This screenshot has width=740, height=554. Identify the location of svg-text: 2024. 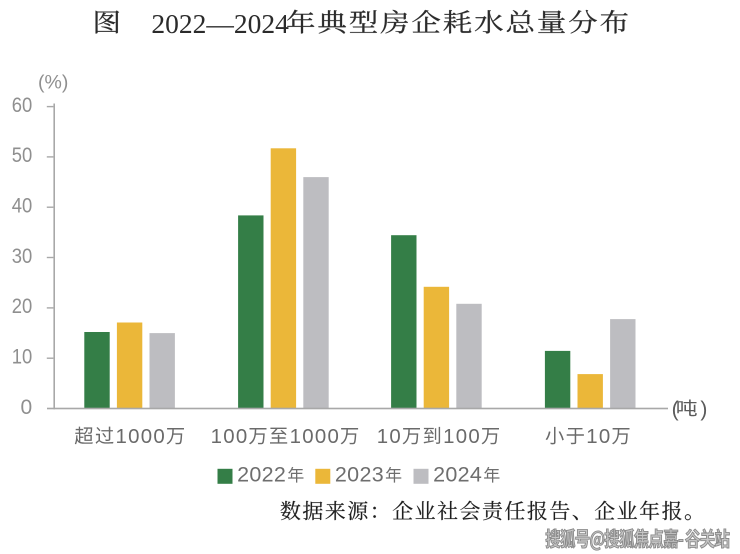
(457, 475).